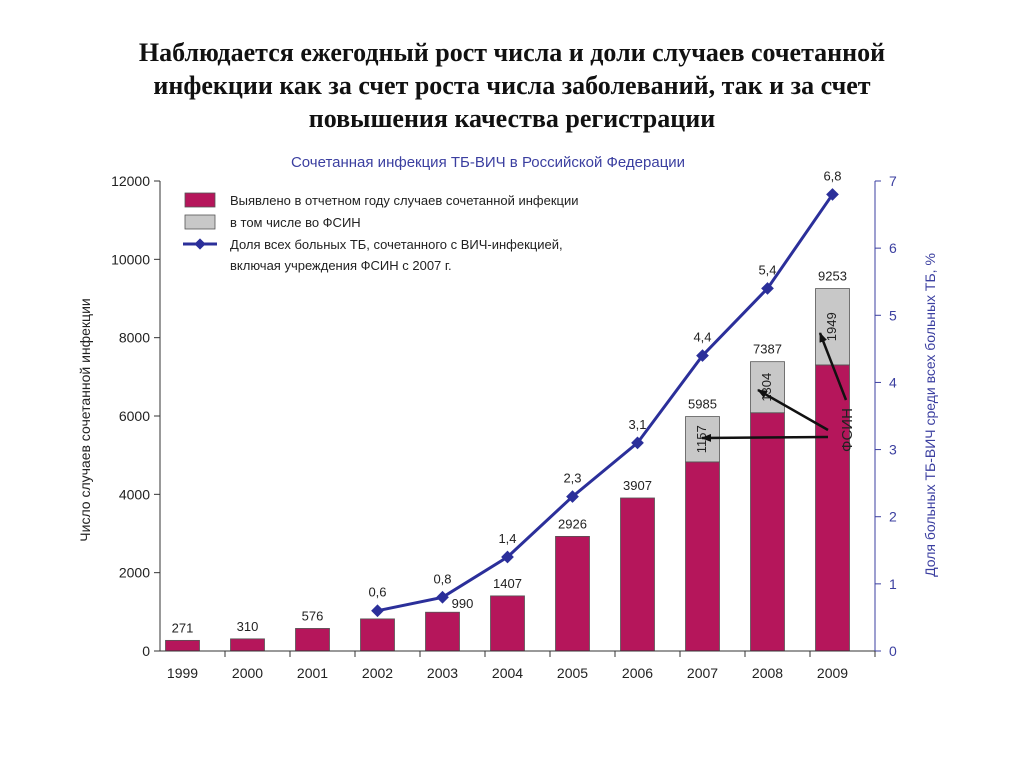  I want to click on x-tick-label: 2009, so click(832, 673).